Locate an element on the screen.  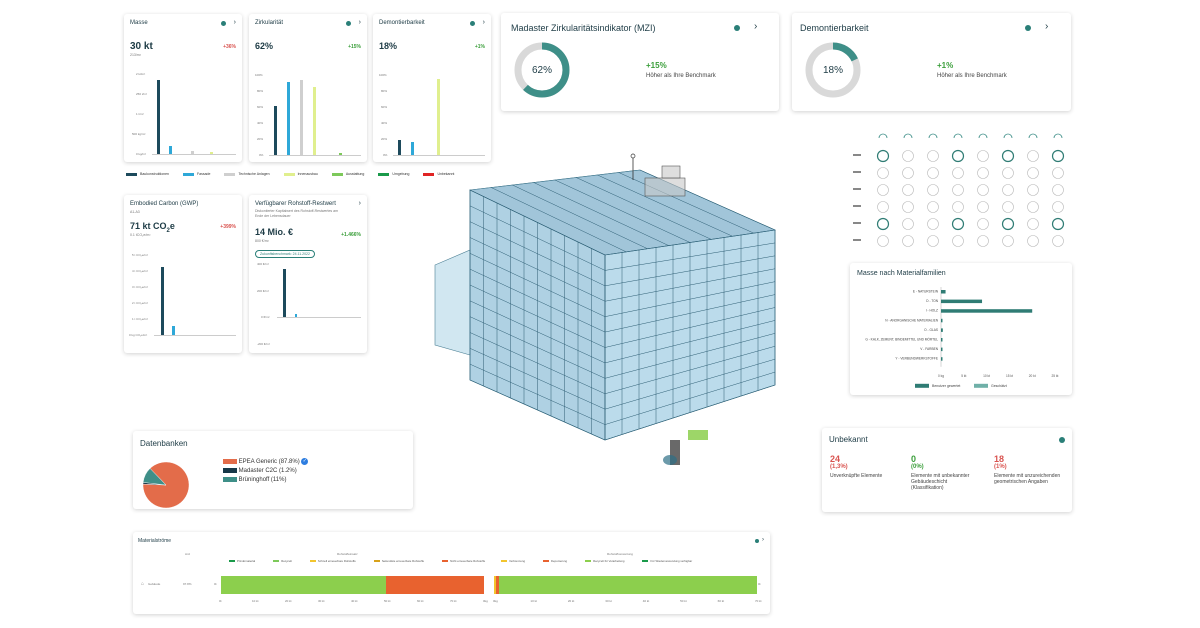
db-title: Datenbanken is located at coordinates (164, 443).